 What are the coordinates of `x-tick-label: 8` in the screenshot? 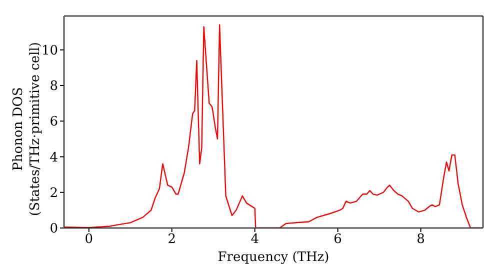 It's located at (420, 240).